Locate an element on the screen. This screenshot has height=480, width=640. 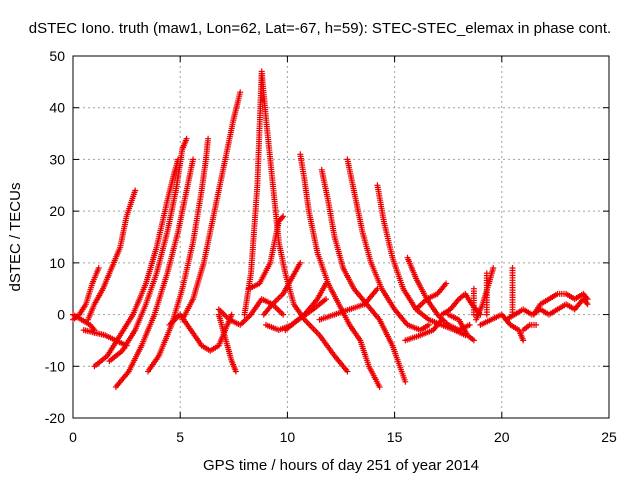
y-tick-label: 0 is located at coordinates (61, 315).